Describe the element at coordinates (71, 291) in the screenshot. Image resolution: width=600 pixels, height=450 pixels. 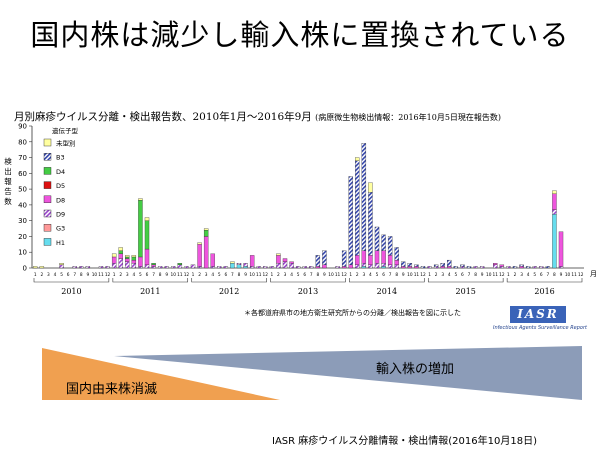
I see `year-label: 2010` at that location.